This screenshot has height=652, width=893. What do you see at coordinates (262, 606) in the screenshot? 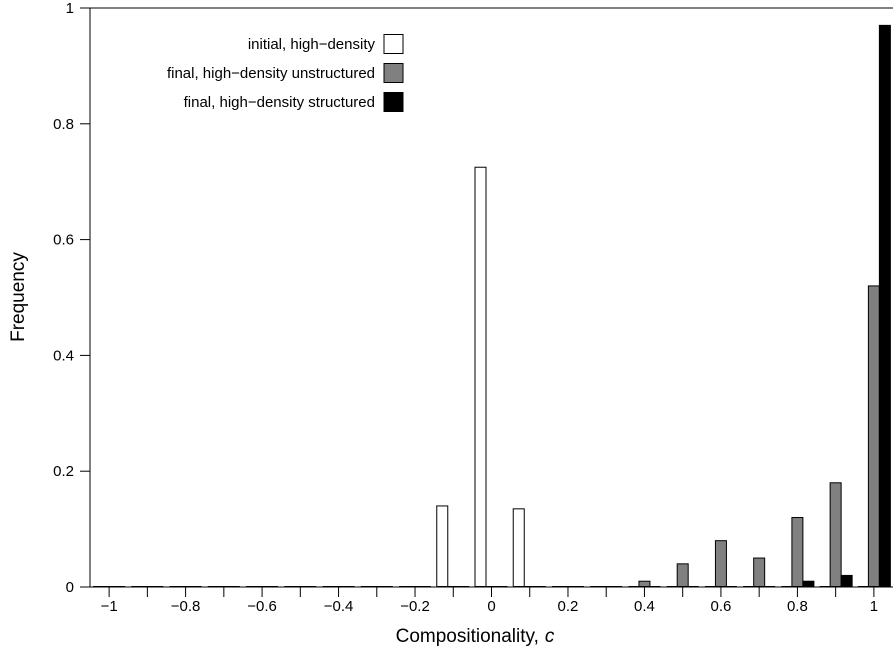
I see `x-tick-label: −0.6` at bounding box center [262, 606].